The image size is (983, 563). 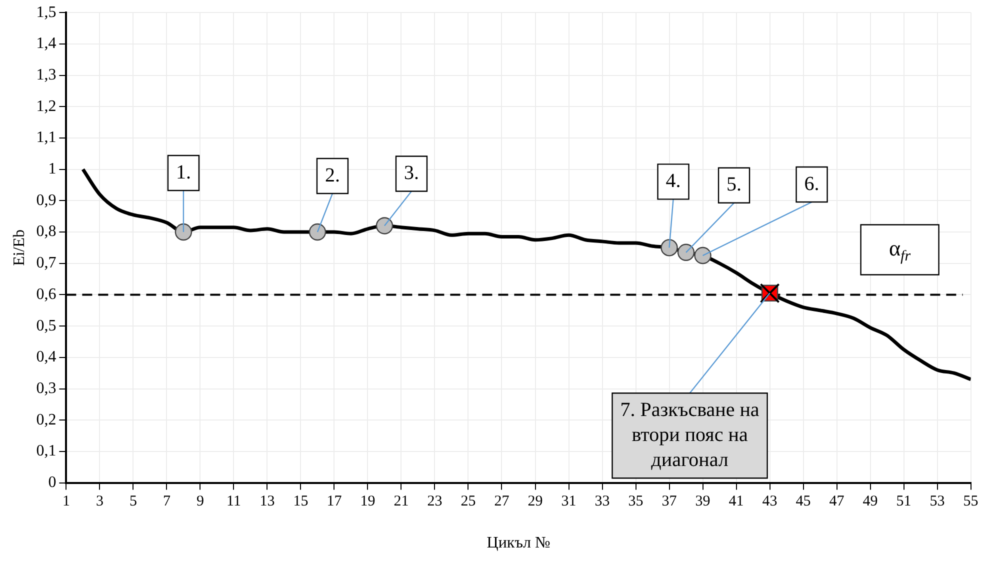 What do you see at coordinates (46, 231) in the screenshot?
I see `y-tick-label: 0,8` at bounding box center [46, 231].